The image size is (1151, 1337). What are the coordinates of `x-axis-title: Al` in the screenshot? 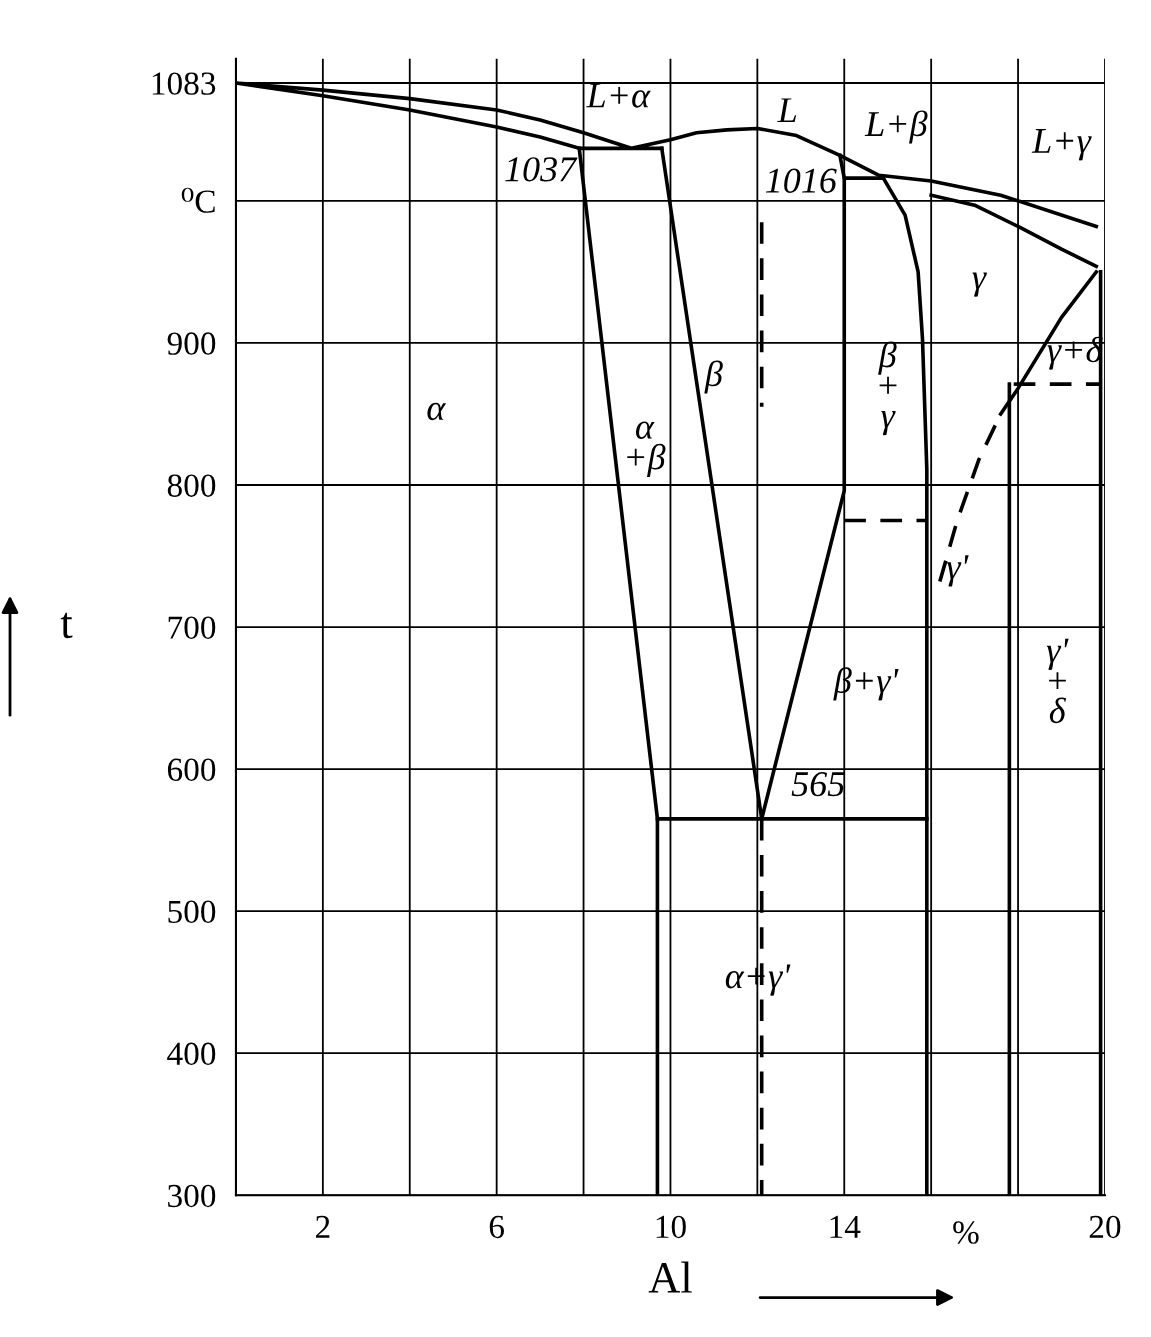 It's located at (670, 1277).